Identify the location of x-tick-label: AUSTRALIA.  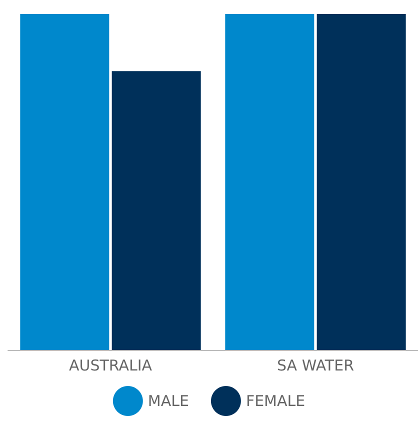
(110, 365).